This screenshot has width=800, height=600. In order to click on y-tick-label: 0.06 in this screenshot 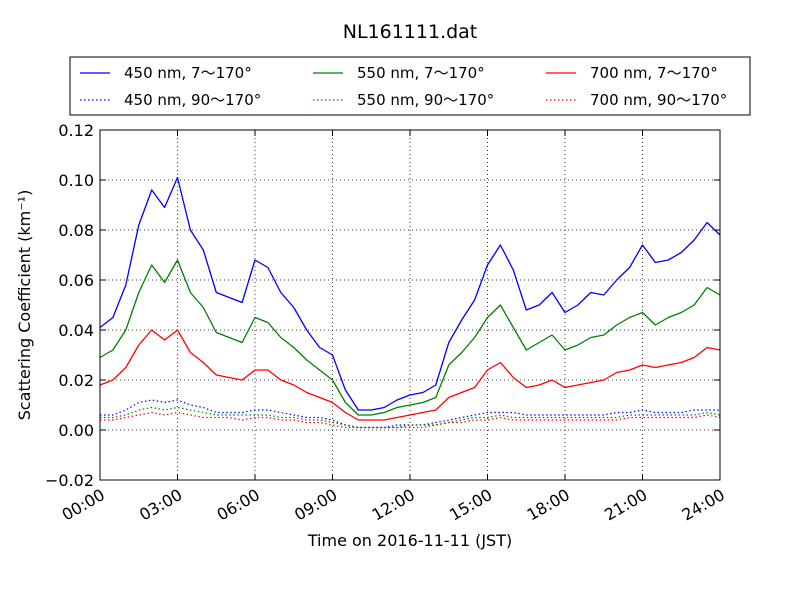, I will do `click(76, 280)`.